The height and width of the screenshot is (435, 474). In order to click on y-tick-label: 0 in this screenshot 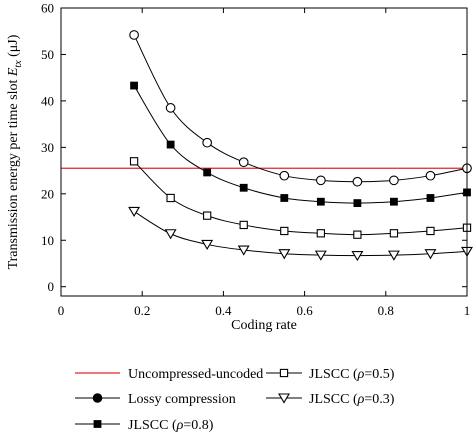, I will do `click(51, 286)`.